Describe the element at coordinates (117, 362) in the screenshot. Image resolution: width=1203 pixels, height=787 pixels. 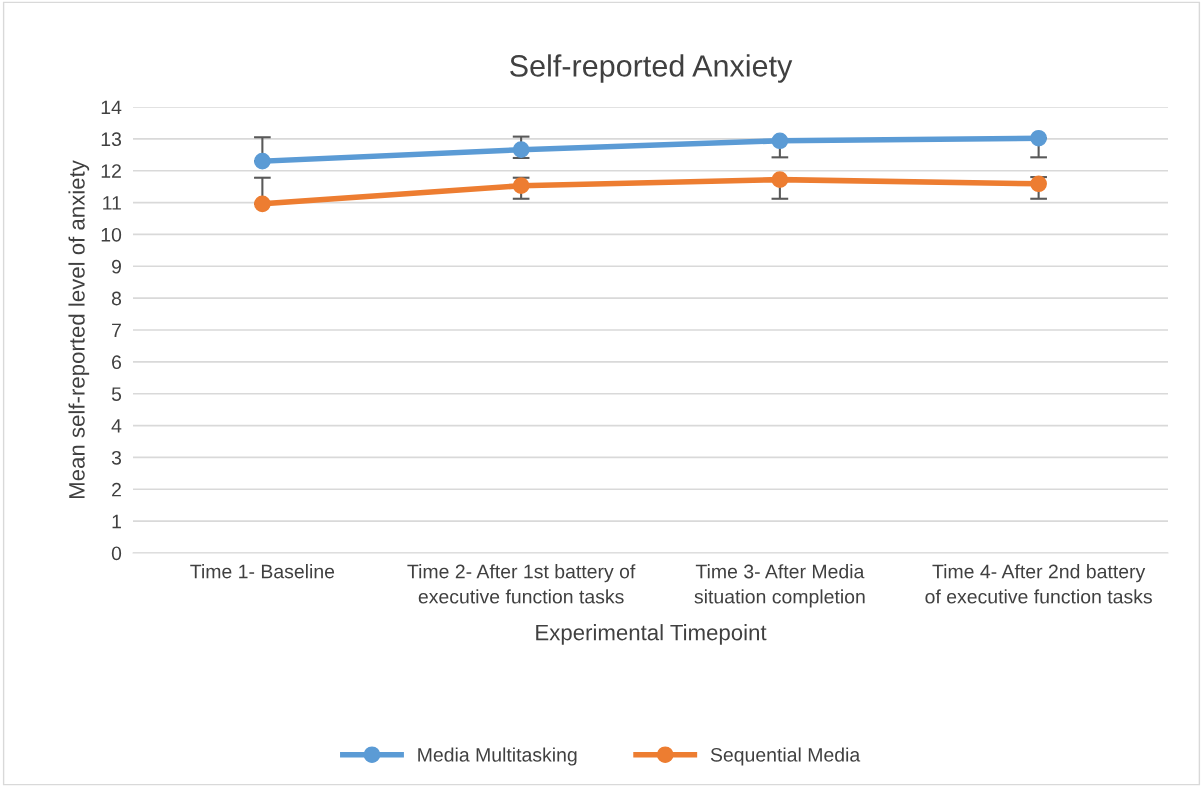
I see `y-tick-label: 6` at that location.